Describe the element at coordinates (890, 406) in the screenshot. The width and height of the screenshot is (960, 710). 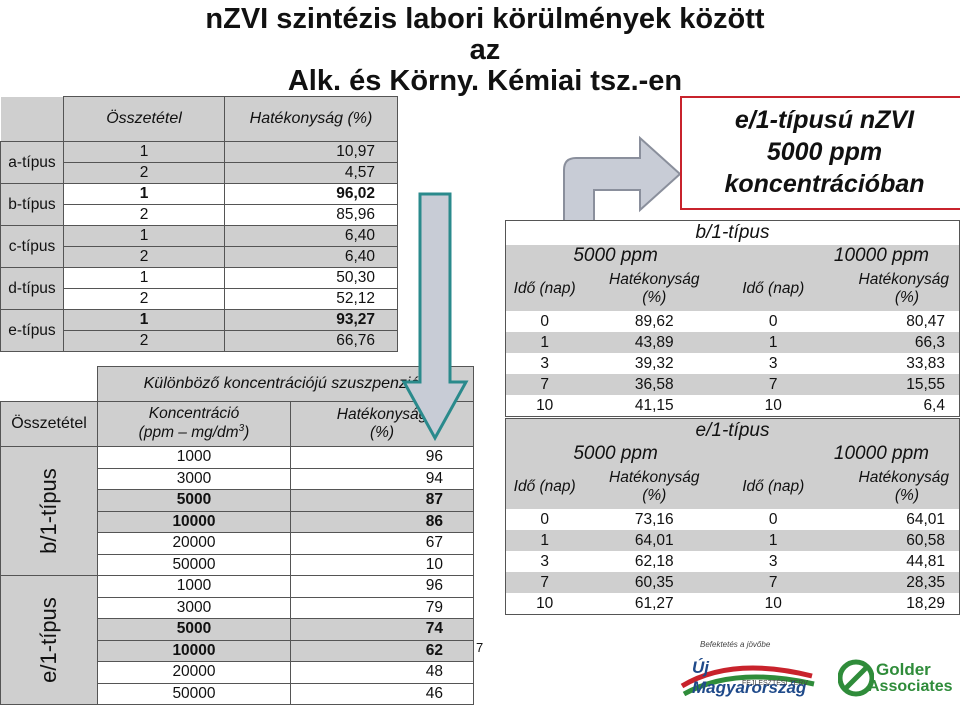
I see `table-cell: 6,4` at that location.